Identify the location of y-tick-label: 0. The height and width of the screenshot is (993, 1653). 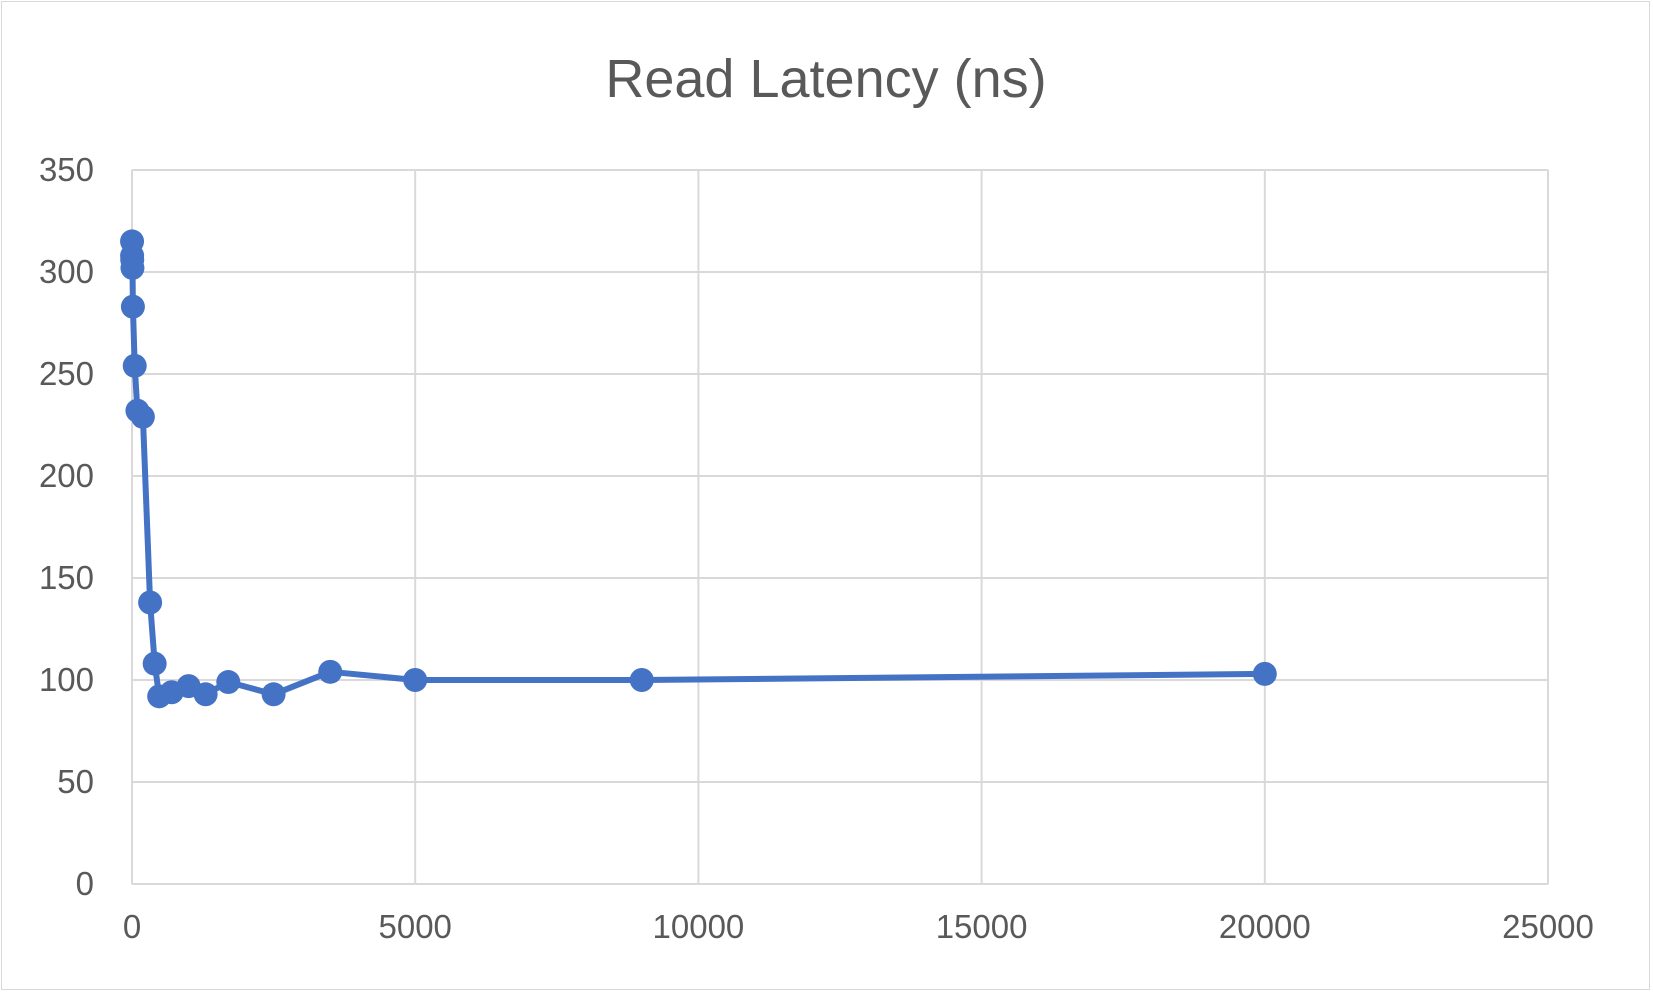
(85, 883).